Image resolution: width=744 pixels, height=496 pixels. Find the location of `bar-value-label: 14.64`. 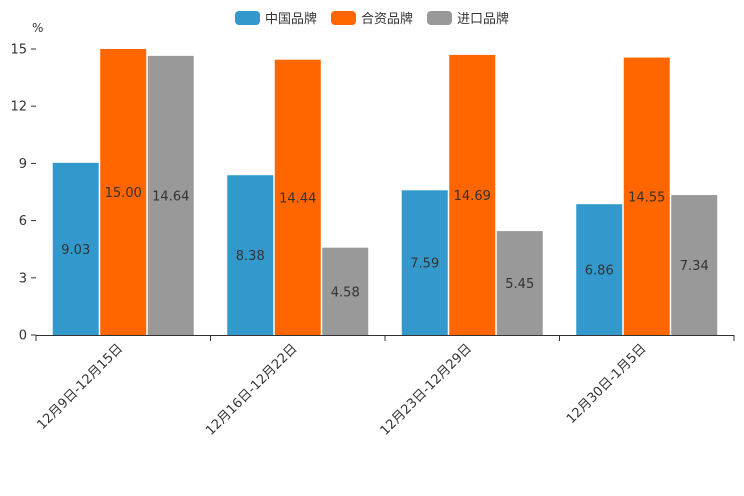

bar-value-label: 14.64 is located at coordinates (170, 196).